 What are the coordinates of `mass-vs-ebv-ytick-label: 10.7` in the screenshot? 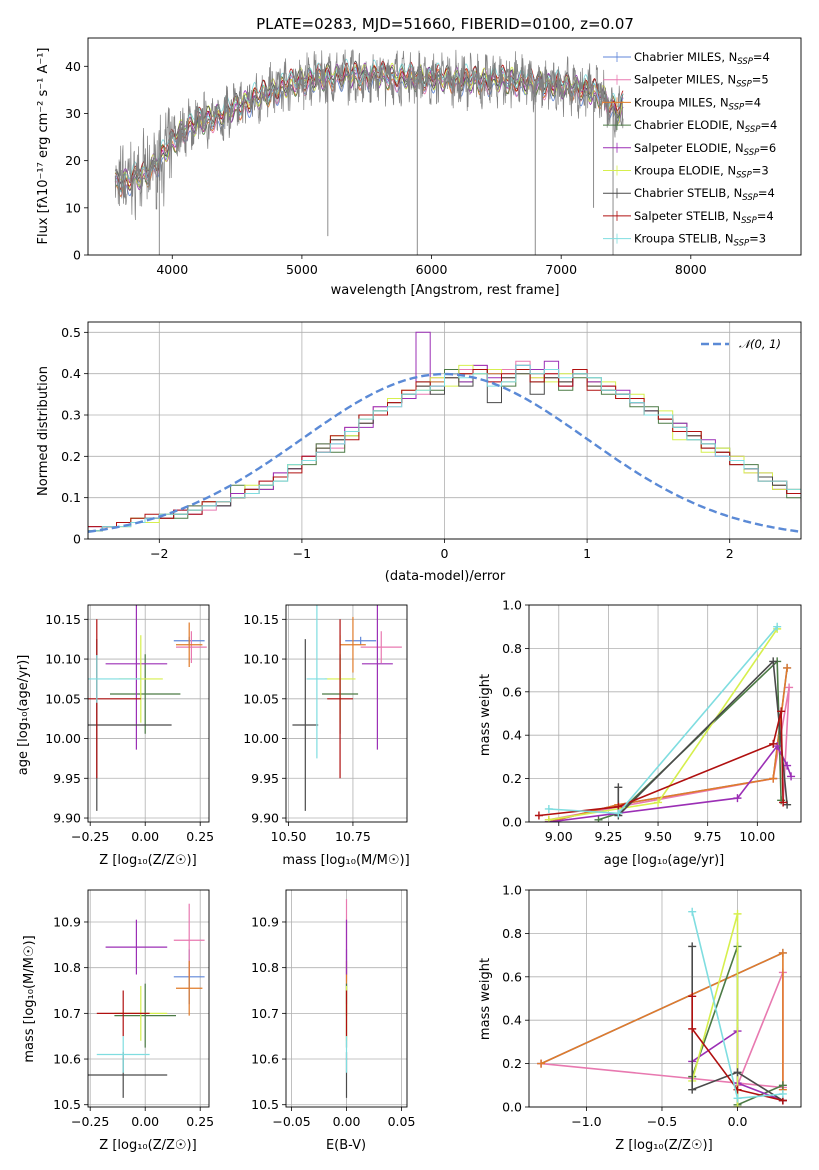 It's located at (265, 1013).